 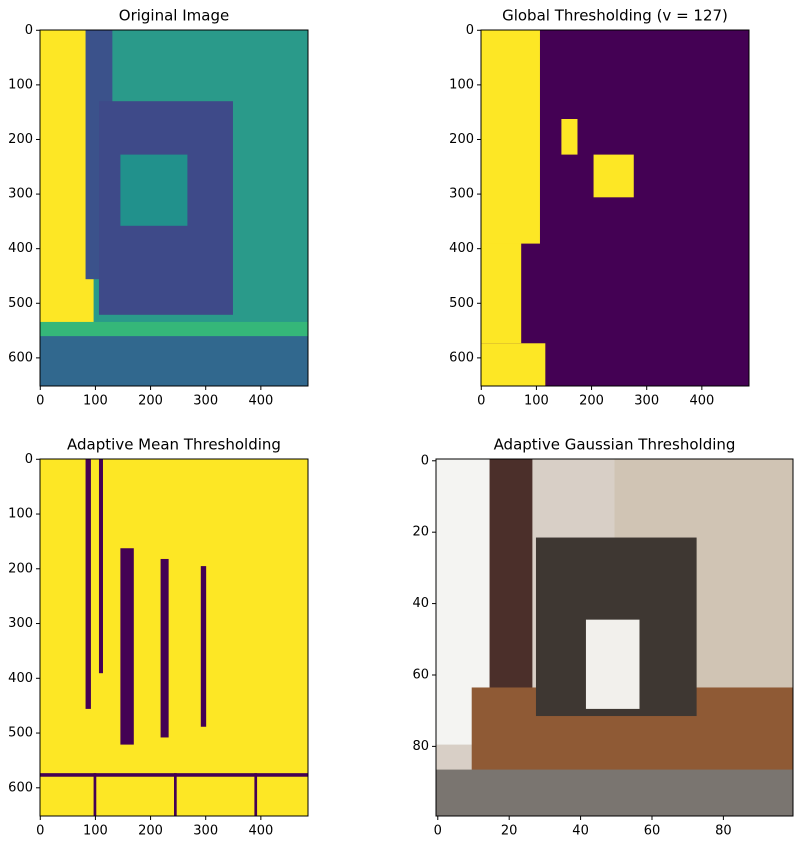 What do you see at coordinates (652, 831) in the screenshot?
I see `x-tick-label: 60` at bounding box center [652, 831].